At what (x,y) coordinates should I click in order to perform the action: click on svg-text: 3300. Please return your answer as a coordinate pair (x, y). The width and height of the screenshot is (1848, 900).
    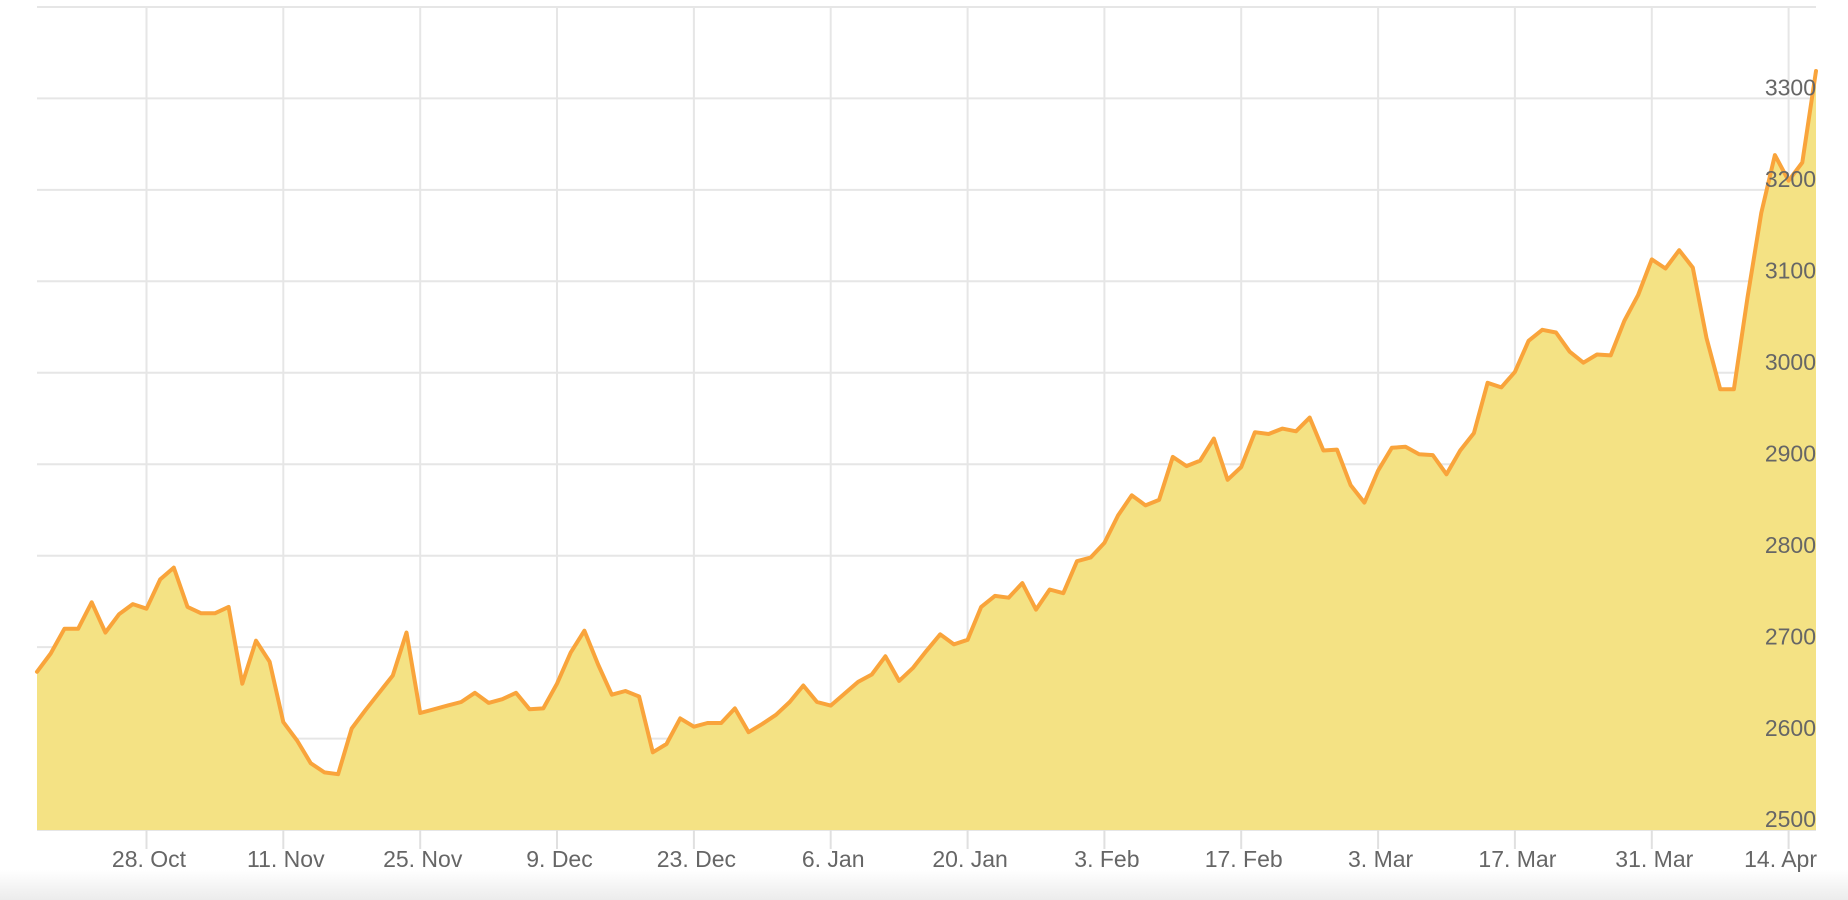
    Looking at the image, I should click on (1790, 88).